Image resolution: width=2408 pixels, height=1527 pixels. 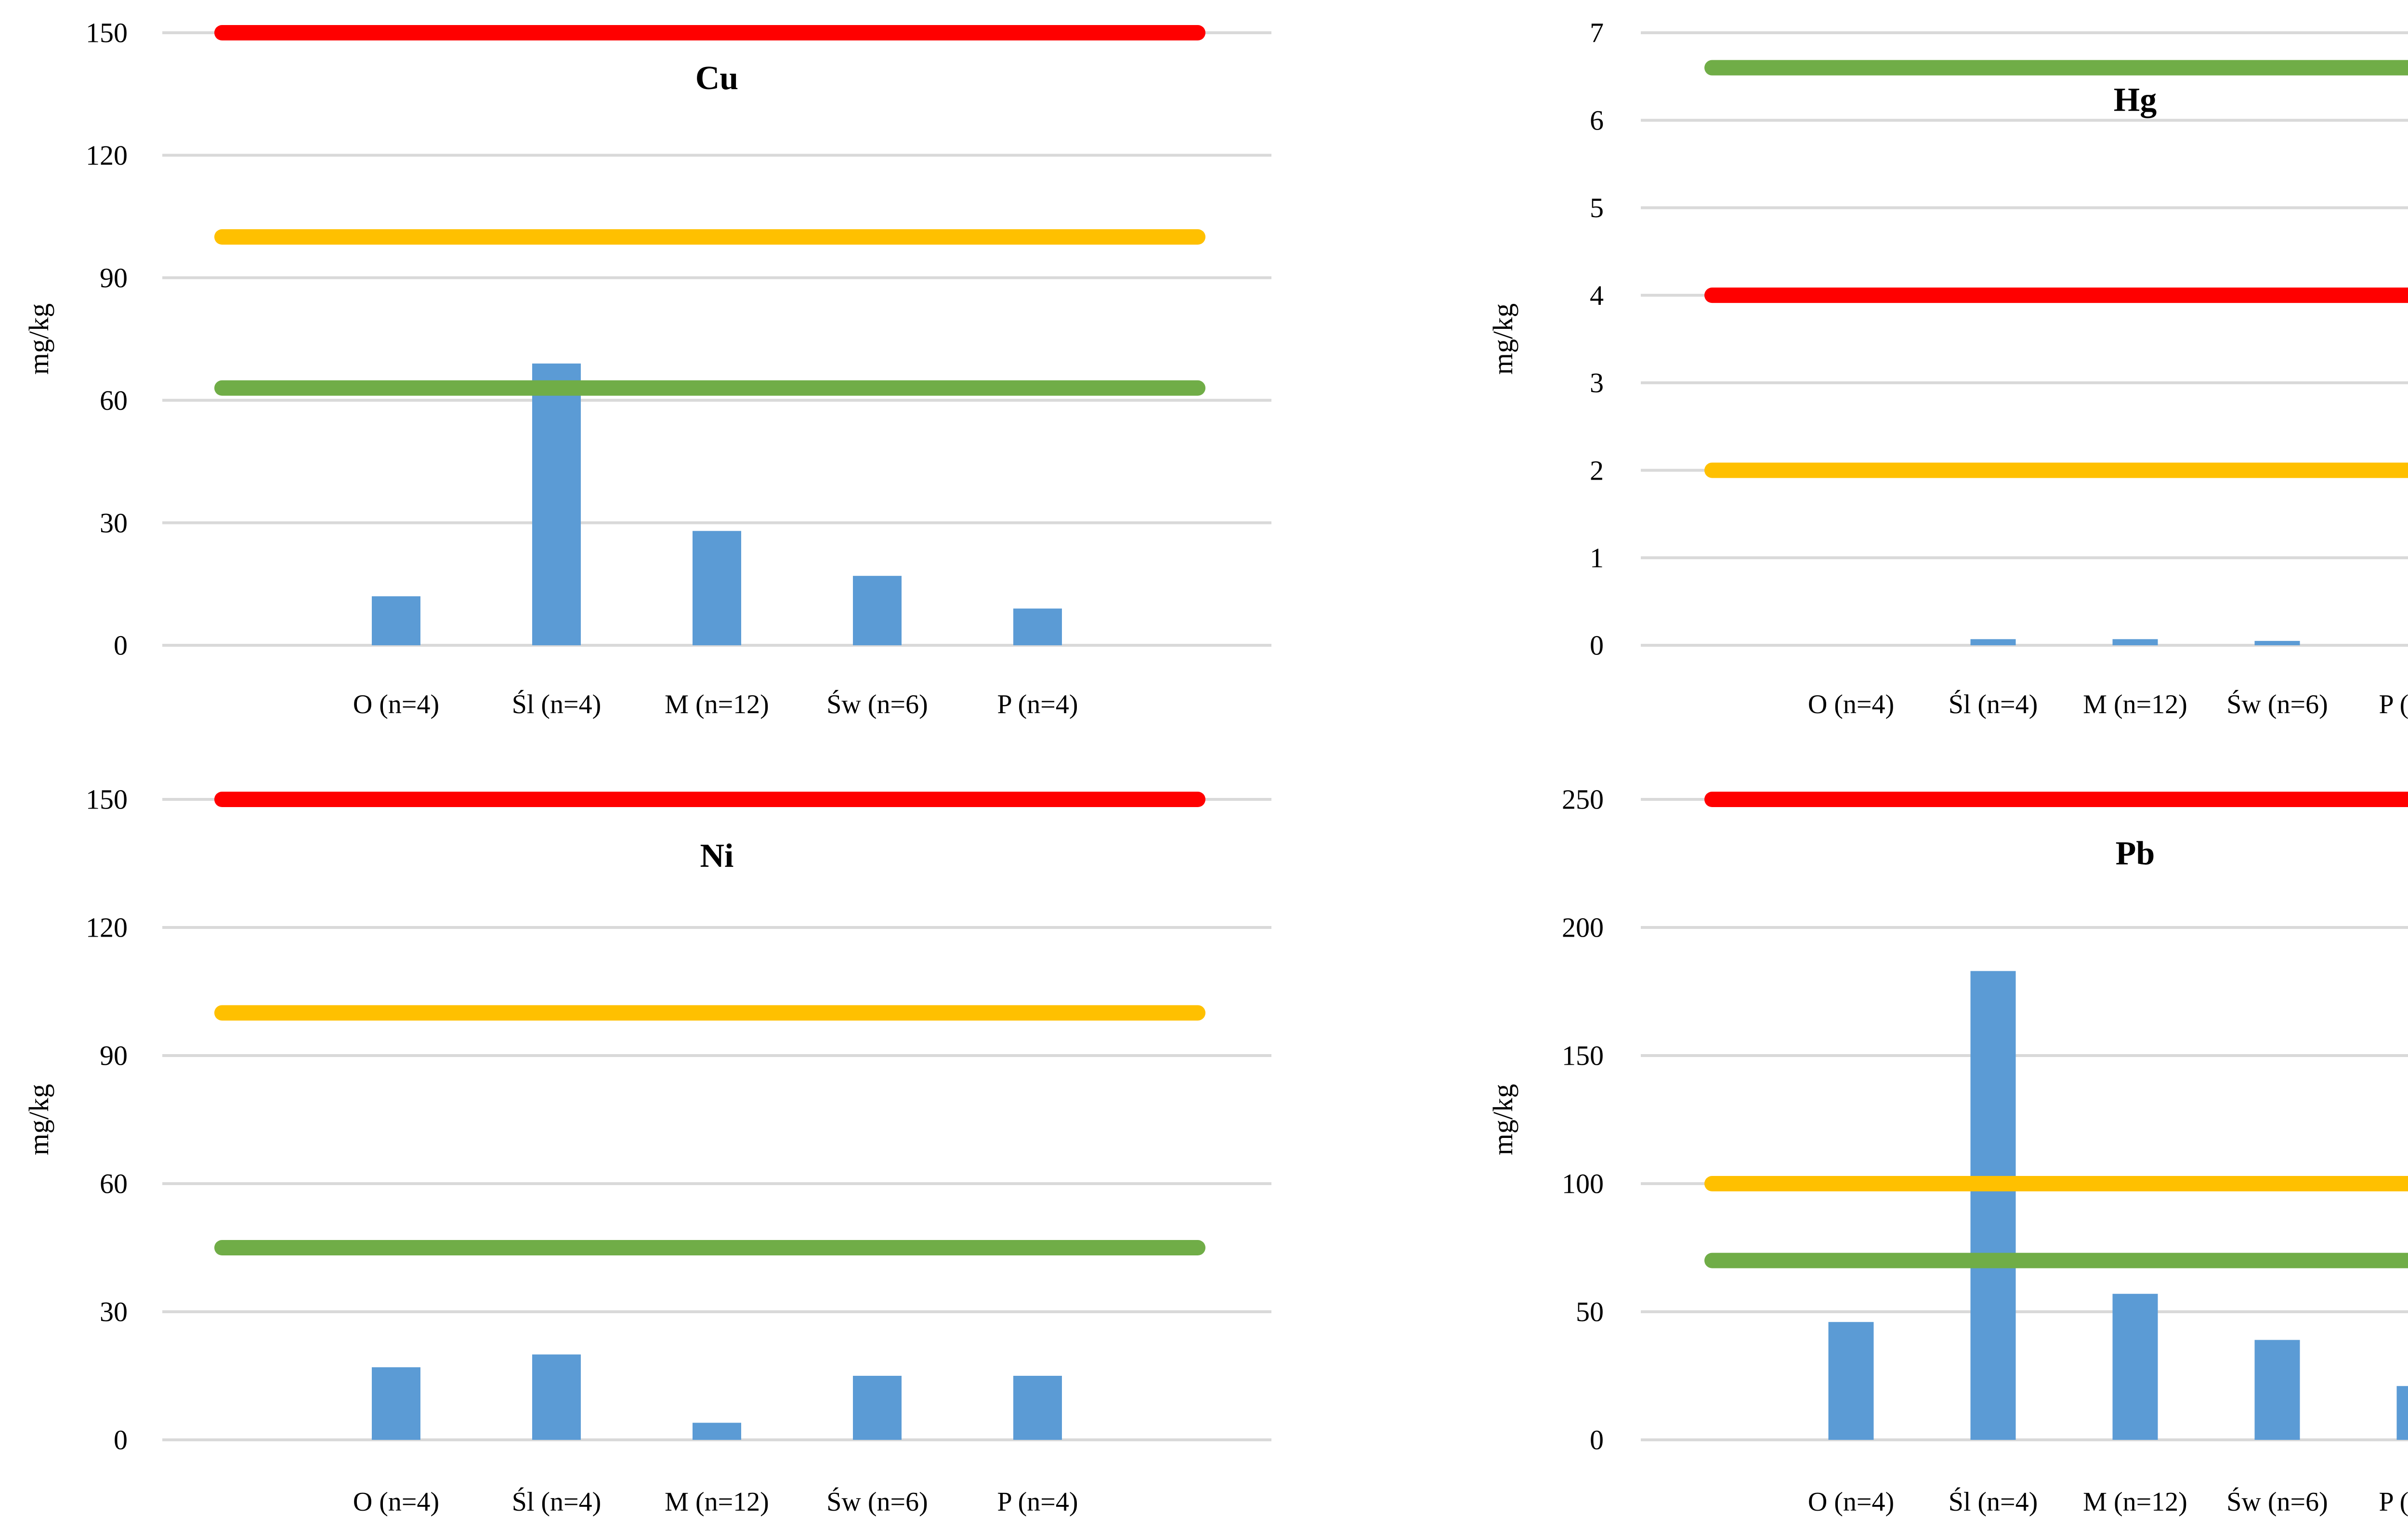 What do you see at coordinates (717, 1502) in the screenshot?
I see `x-tick-label-ni-2: M (n=12)` at bounding box center [717, 1502].